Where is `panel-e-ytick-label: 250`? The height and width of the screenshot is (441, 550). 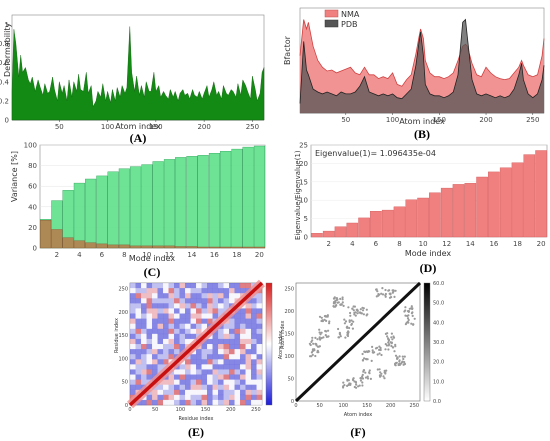
panel-e-ytick-label: 250 is located at coordinates (123, 290).